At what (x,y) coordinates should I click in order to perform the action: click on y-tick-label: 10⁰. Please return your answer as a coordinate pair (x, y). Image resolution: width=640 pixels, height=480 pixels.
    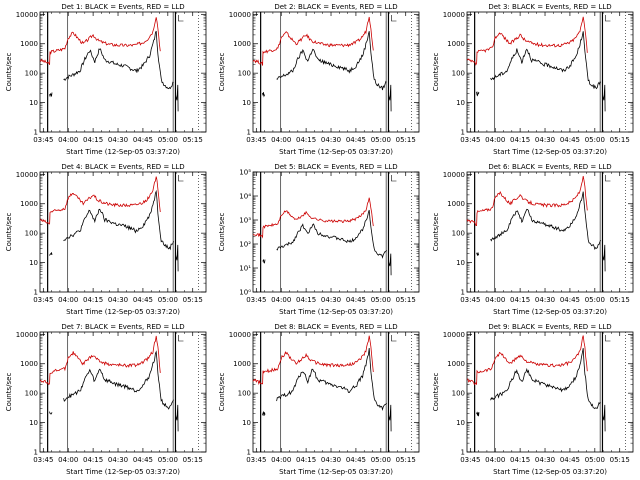
    Looking at the image, I should click on (245, 293).